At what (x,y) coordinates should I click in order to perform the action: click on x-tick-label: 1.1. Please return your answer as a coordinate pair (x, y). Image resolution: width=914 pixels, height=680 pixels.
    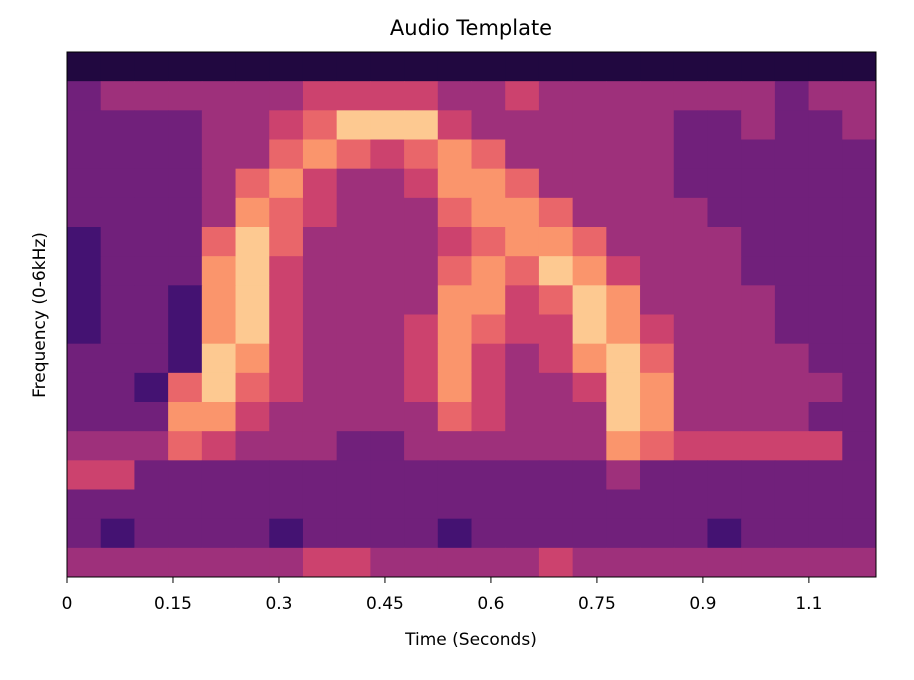
    Looking at the image, I should click on (808, 604).